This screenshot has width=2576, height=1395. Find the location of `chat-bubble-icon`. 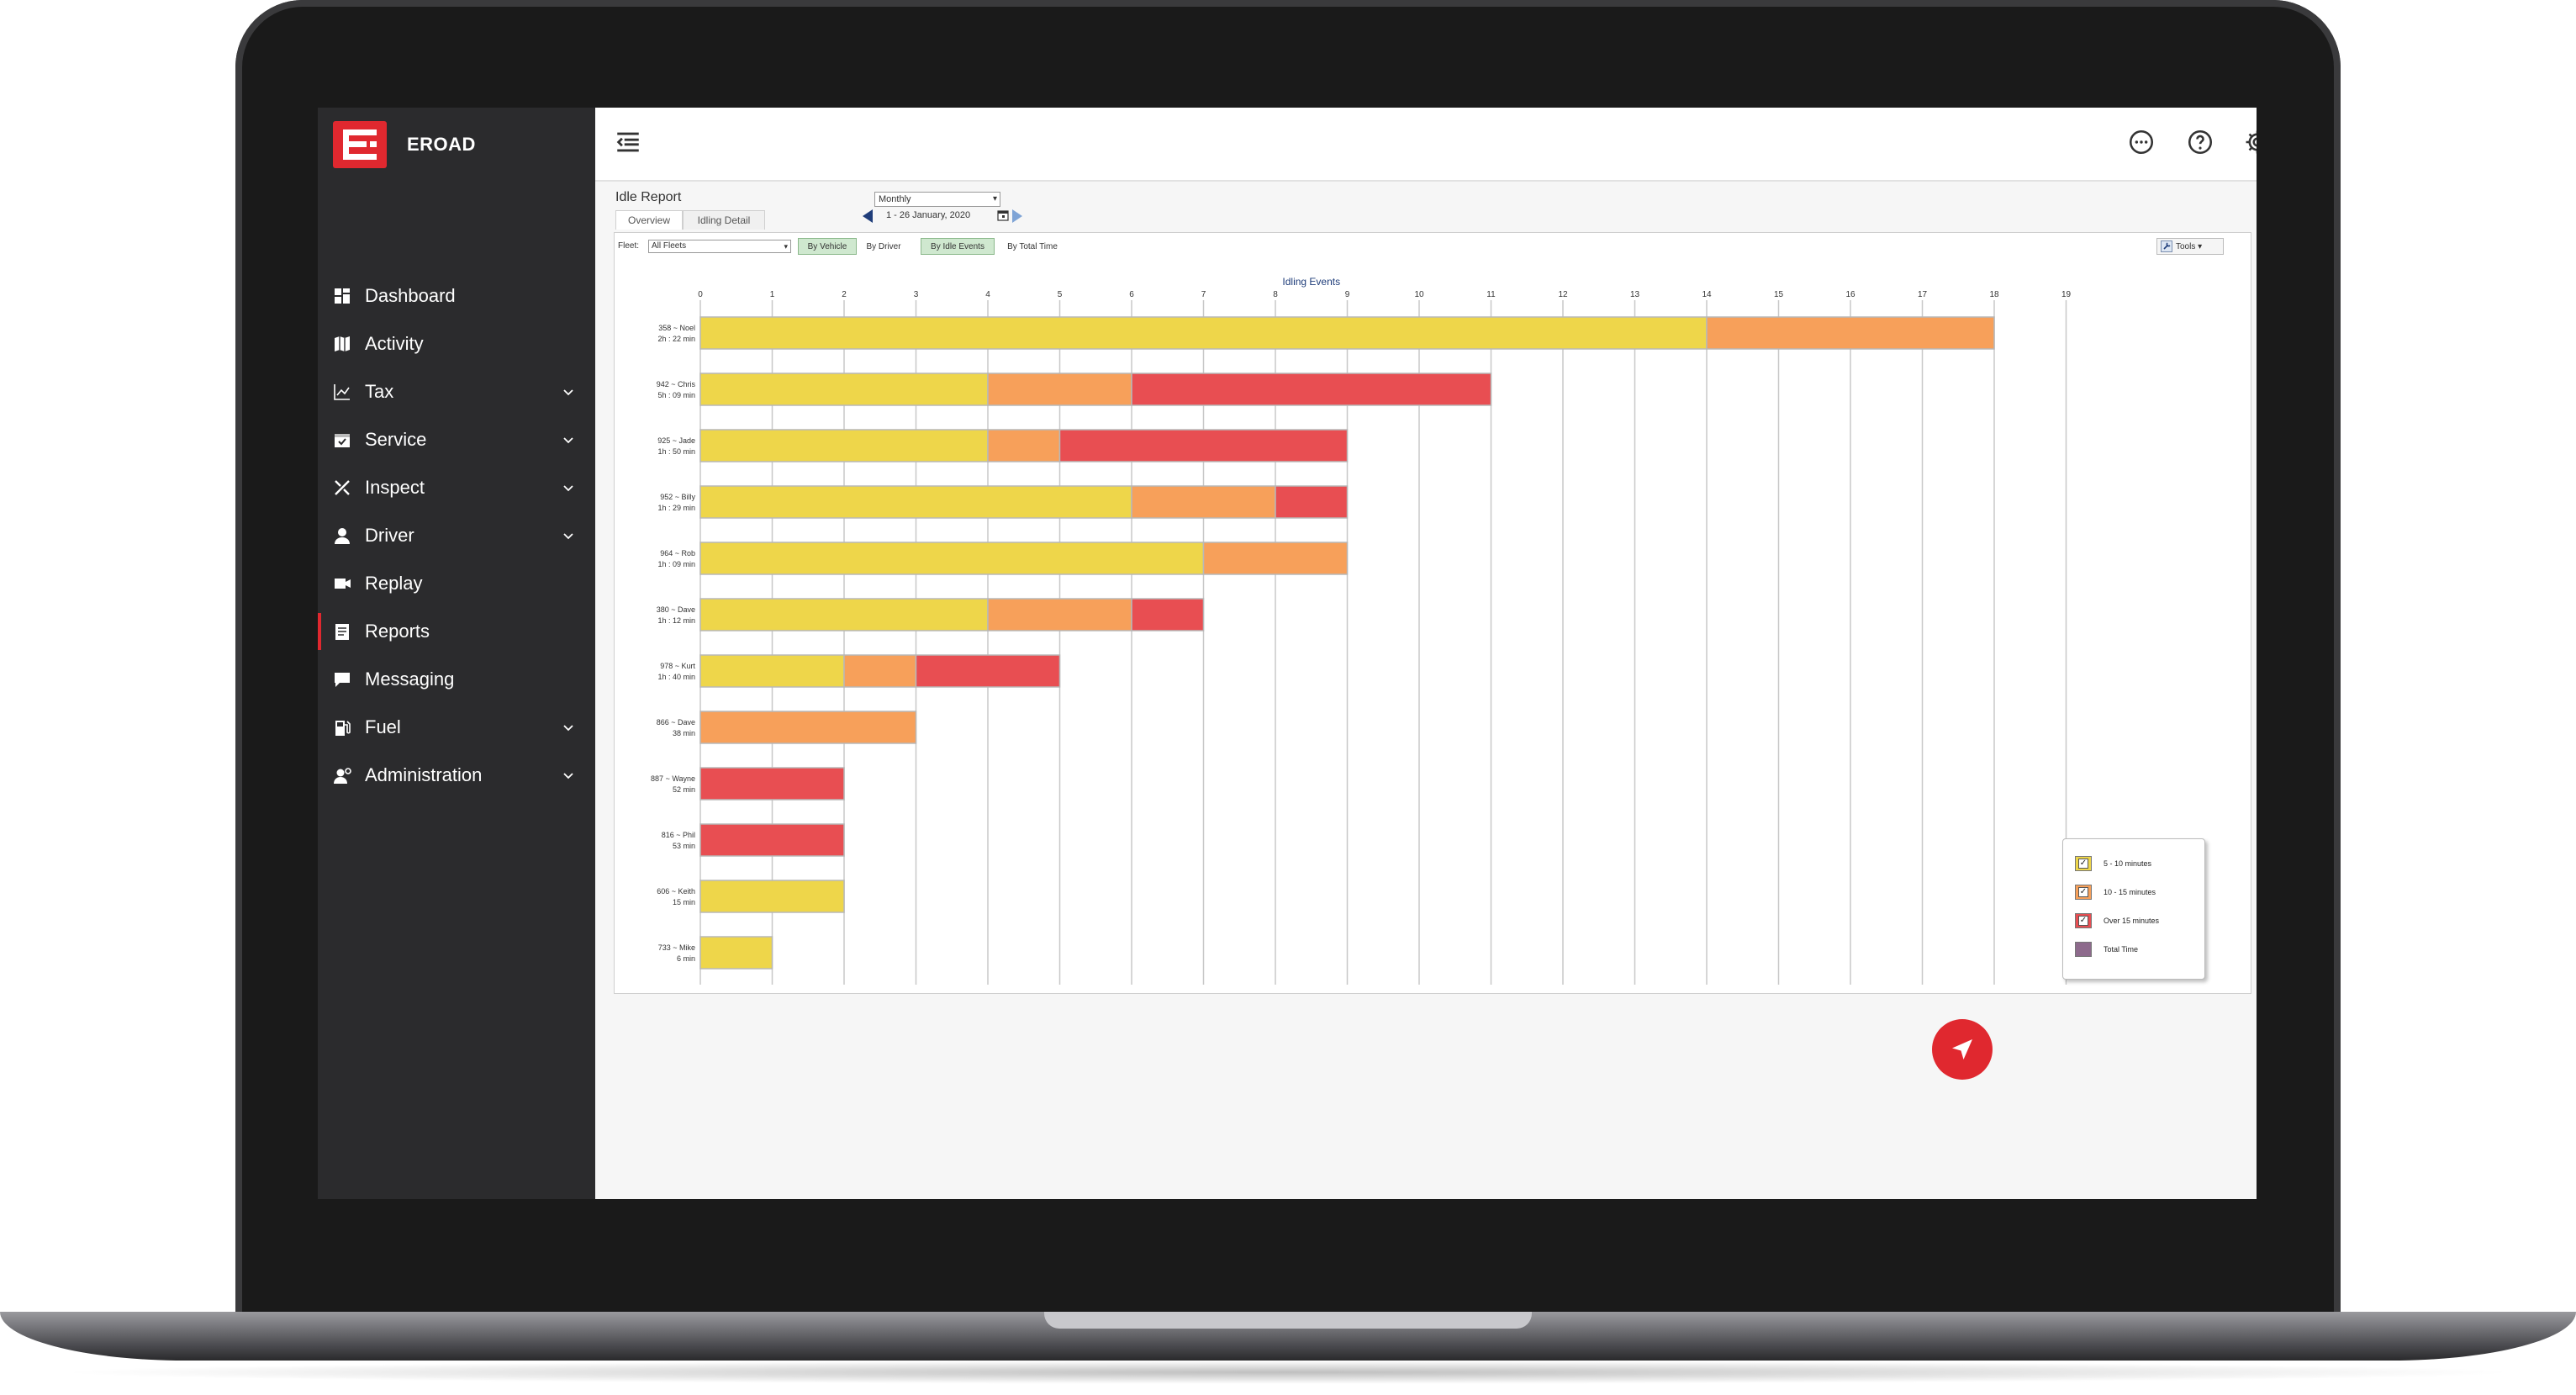

chat-bubble-icon is located at coordinates (2141, 142).